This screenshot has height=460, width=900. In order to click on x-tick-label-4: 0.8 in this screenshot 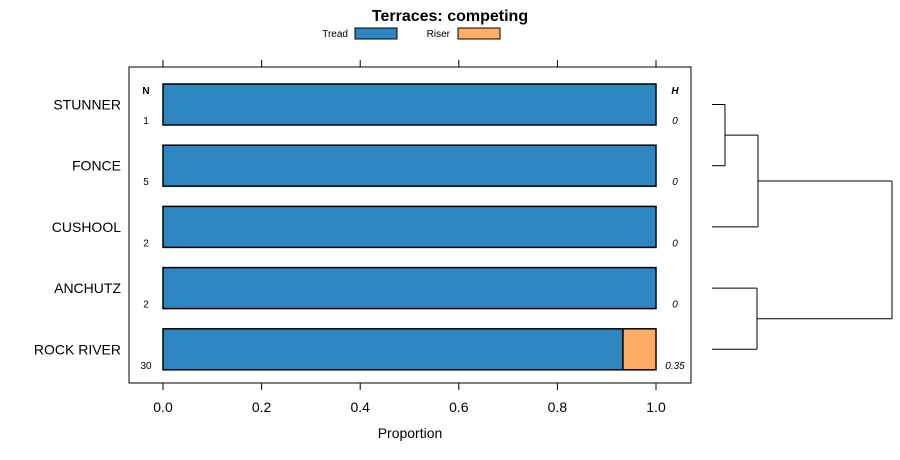, I will do `click(558, 407)`.